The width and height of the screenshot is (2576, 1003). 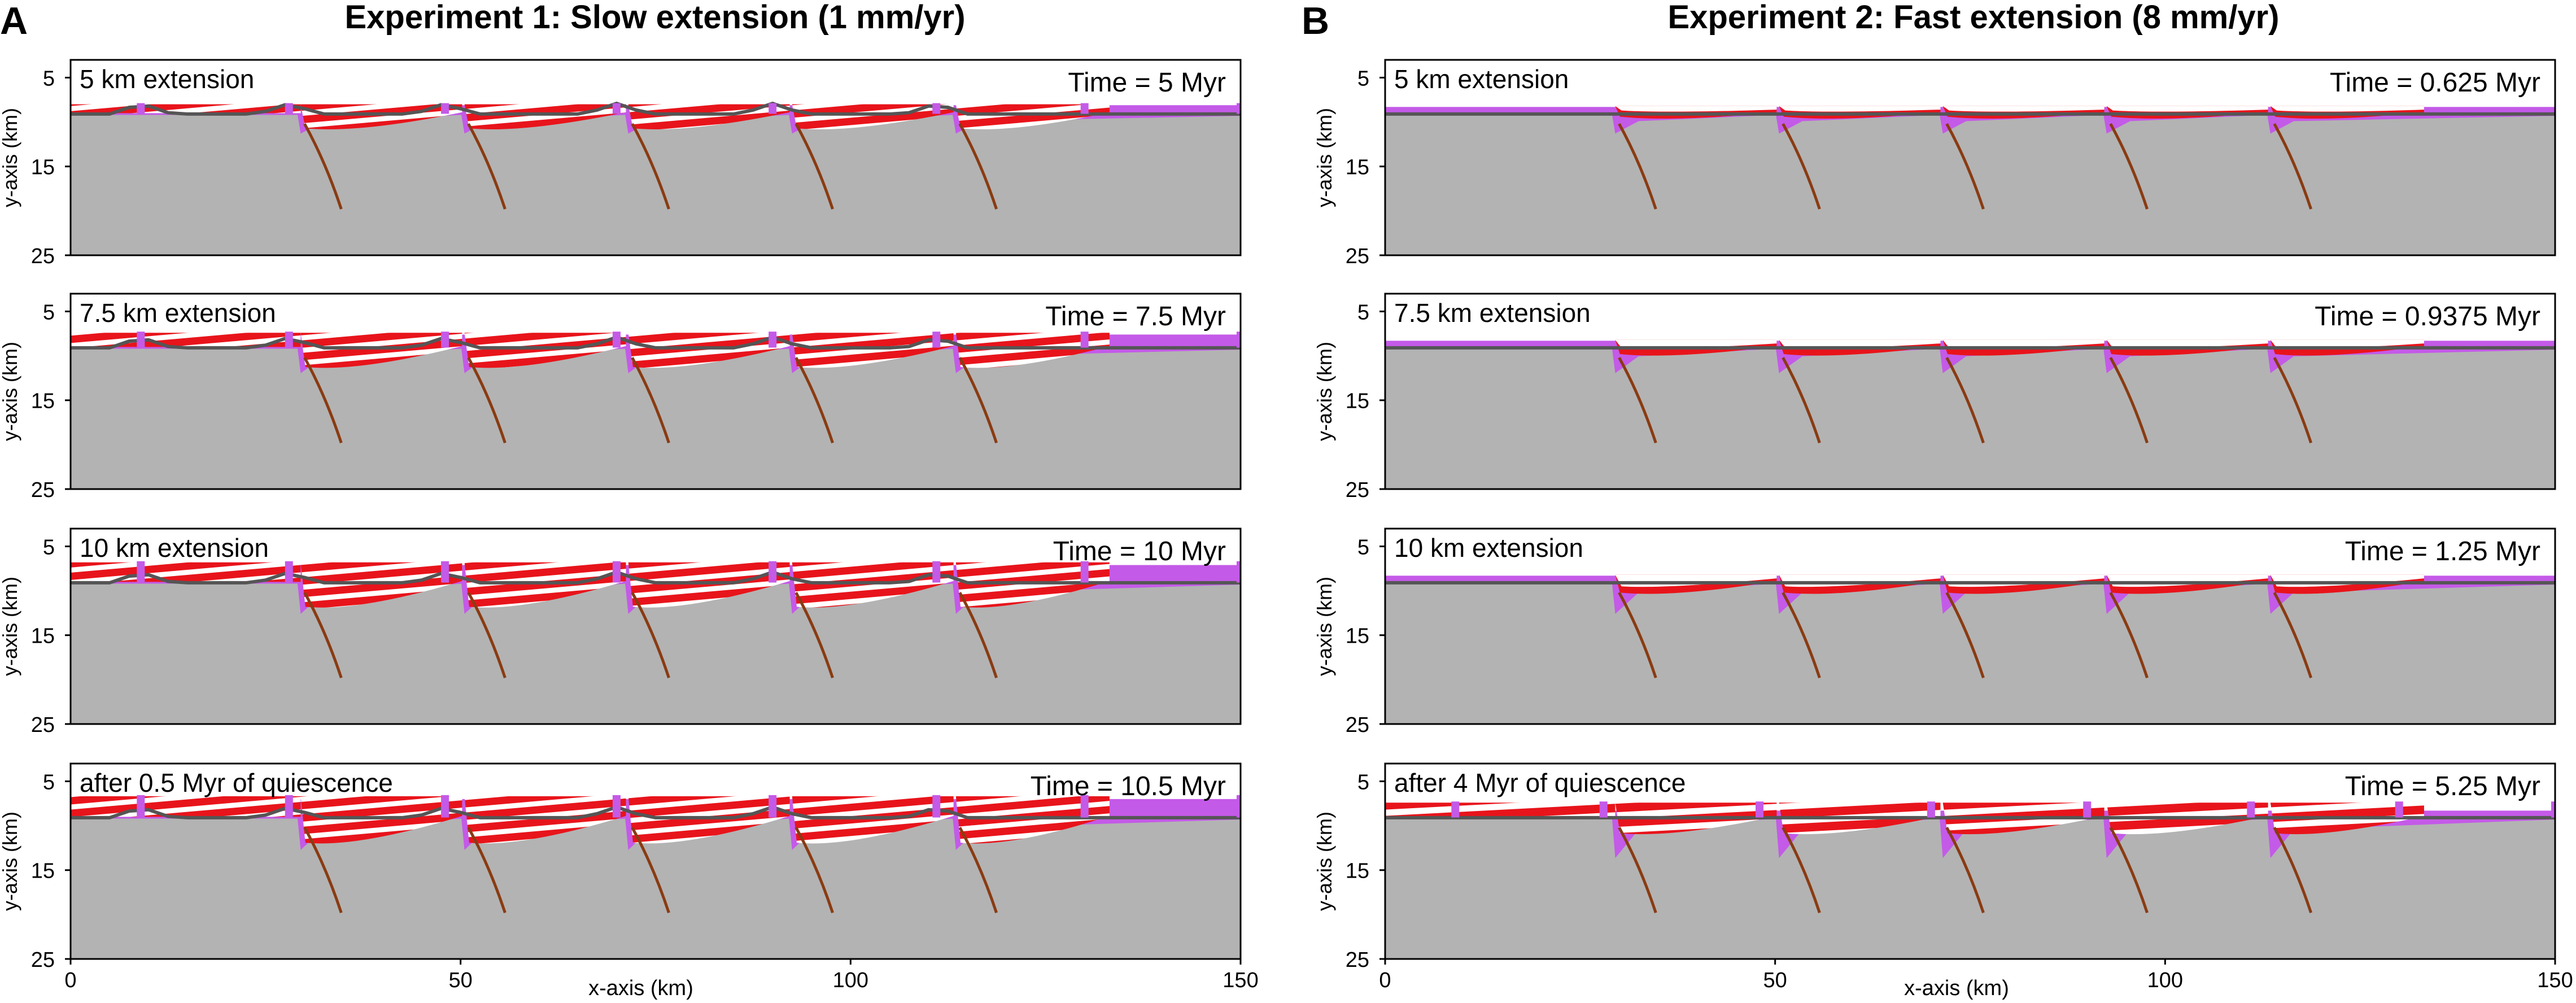 I want to click on subplot-time: Time = 0.625 Myr, so click(x=2435, y=83).